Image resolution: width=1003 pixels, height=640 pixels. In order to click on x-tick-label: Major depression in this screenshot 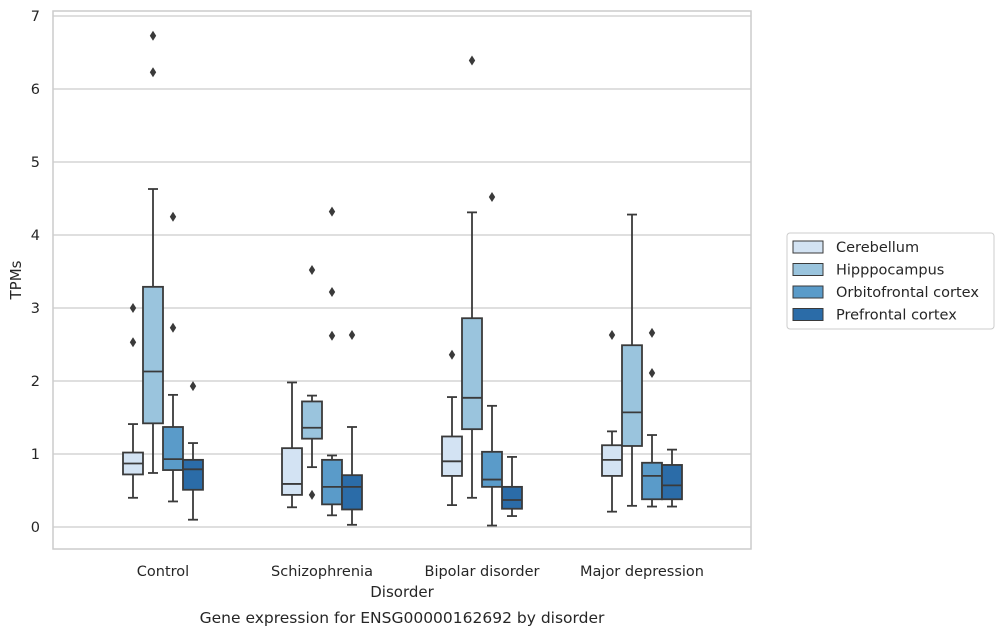, I will do `click(642, 572)`.